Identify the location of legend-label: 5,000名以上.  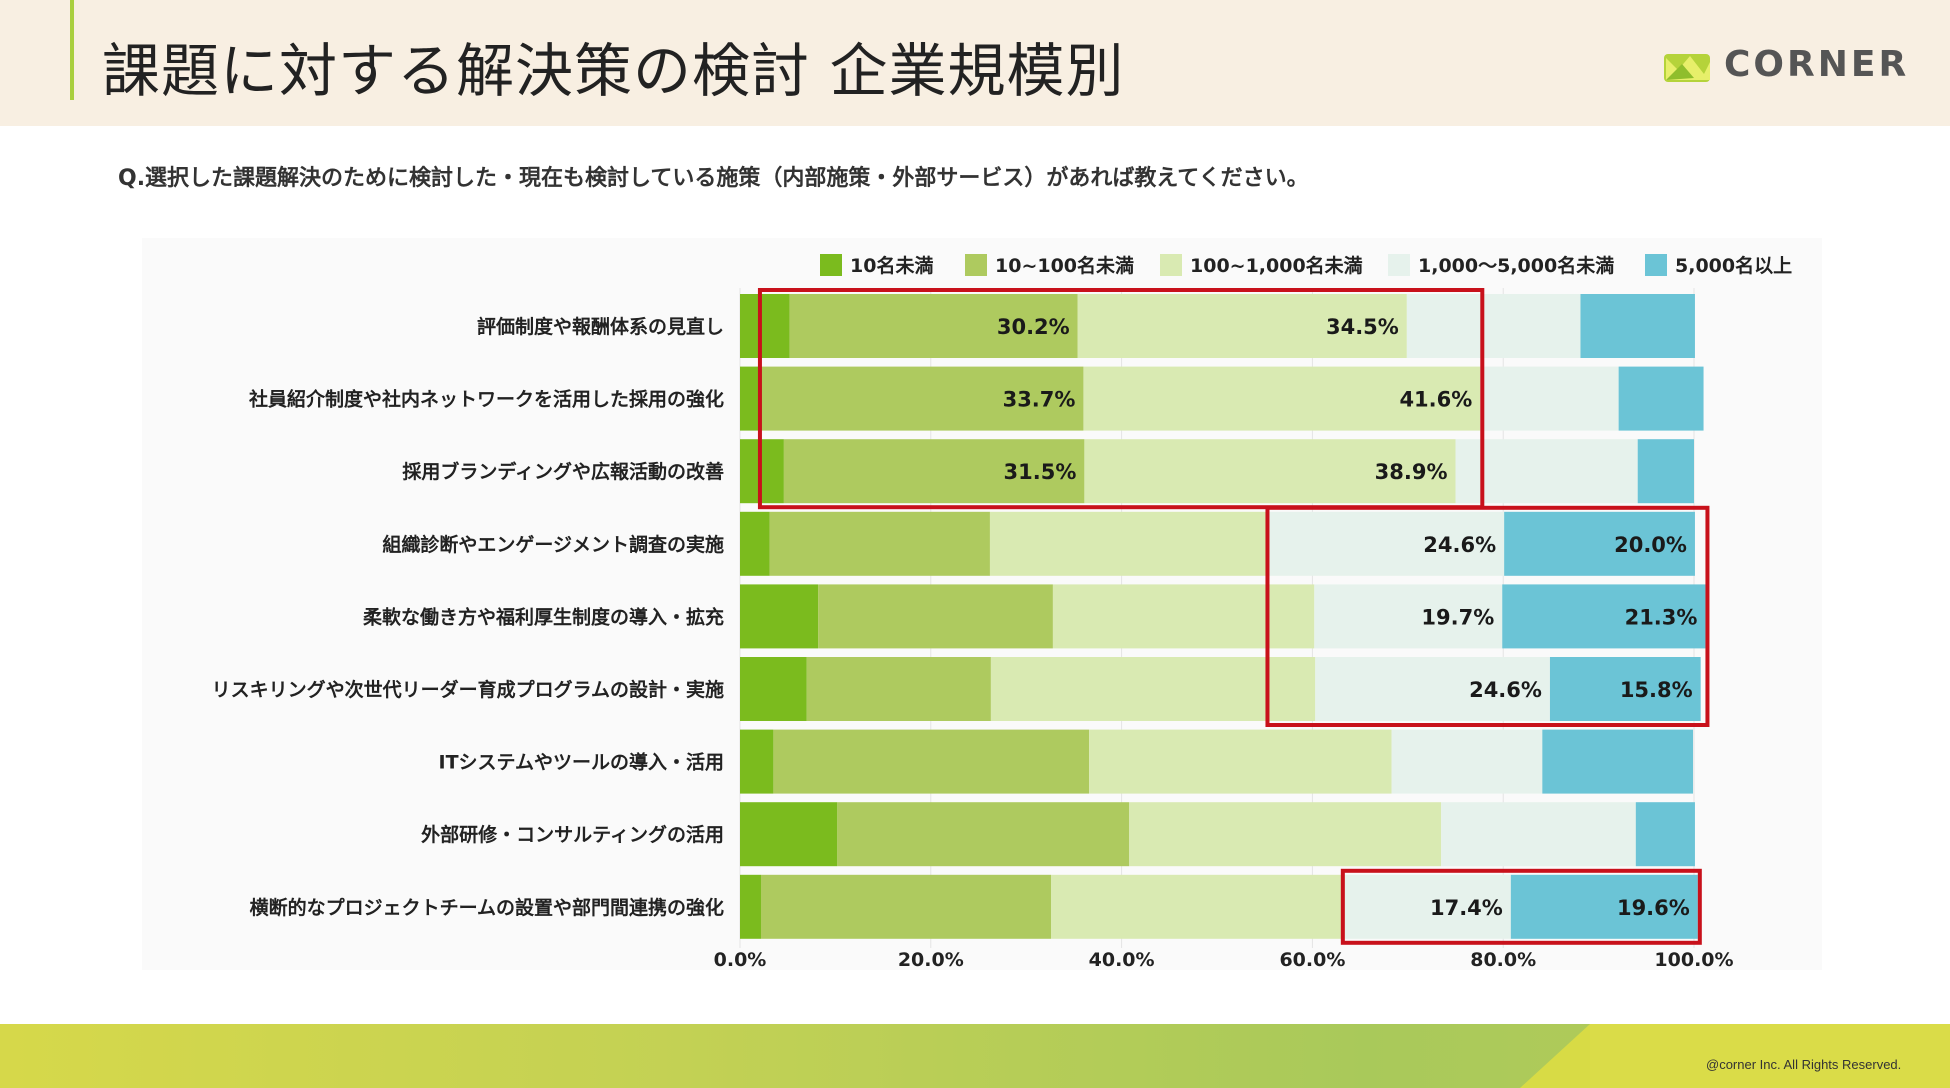
(1733, 265).